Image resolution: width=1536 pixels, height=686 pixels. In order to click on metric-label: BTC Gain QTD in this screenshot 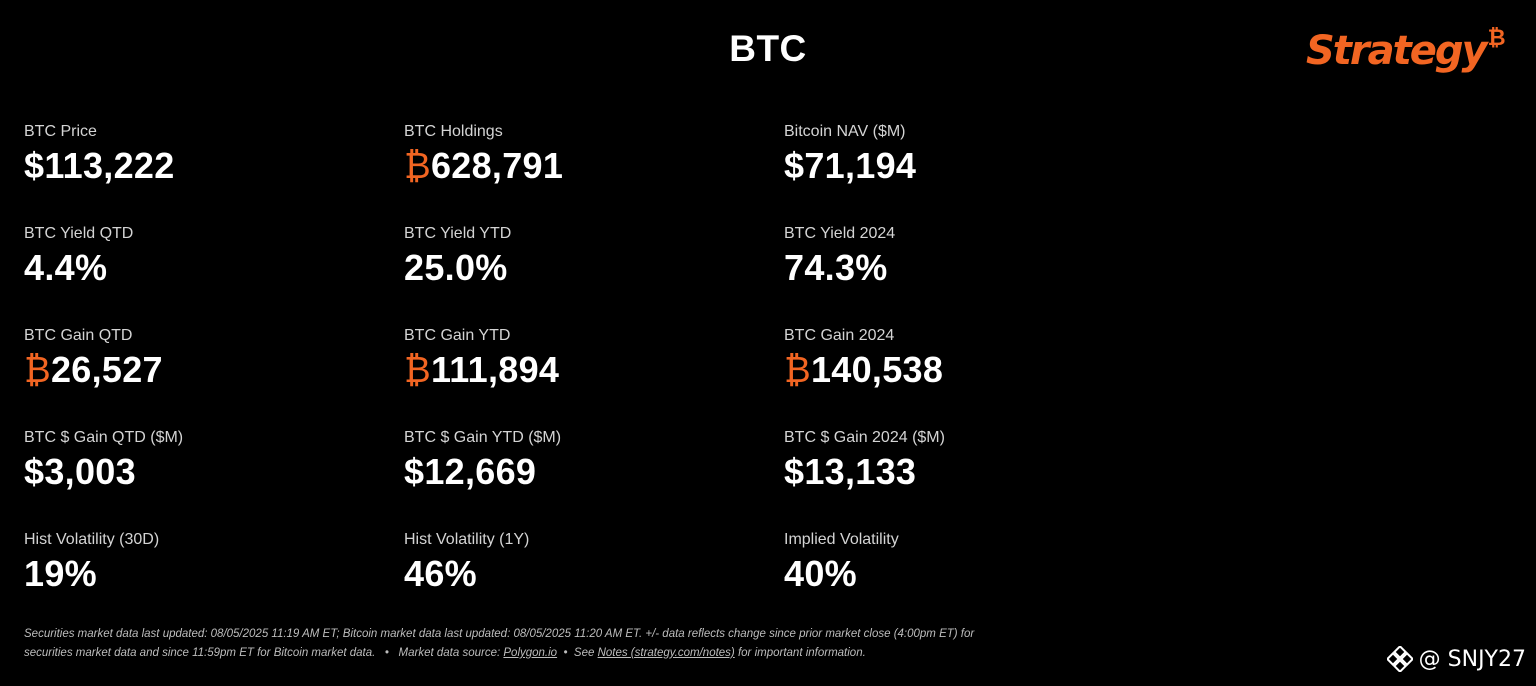, I will do `click(78, 335)`.